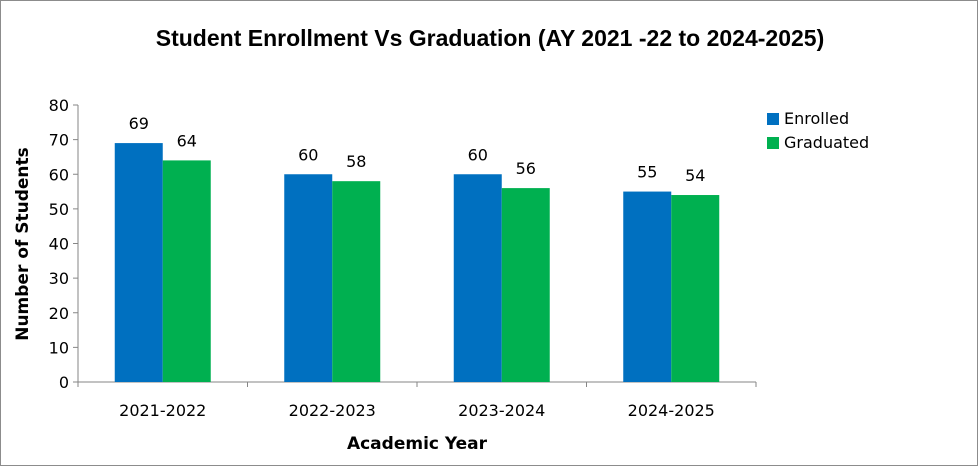  I want to click on y-tick-label: 30, so click(59, 278).